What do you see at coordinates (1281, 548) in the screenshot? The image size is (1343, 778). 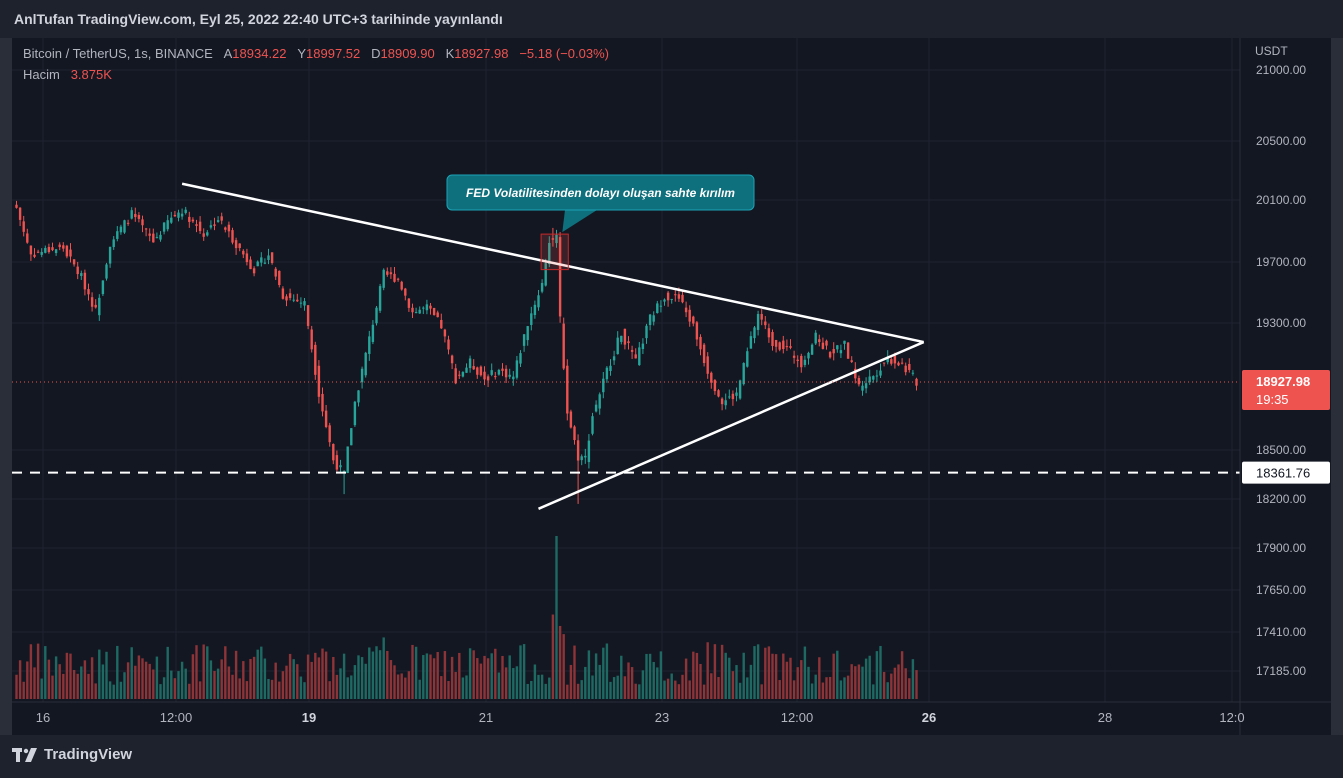 I see `y-tick-label: 17900.00` at bounding box center [1281, 548].